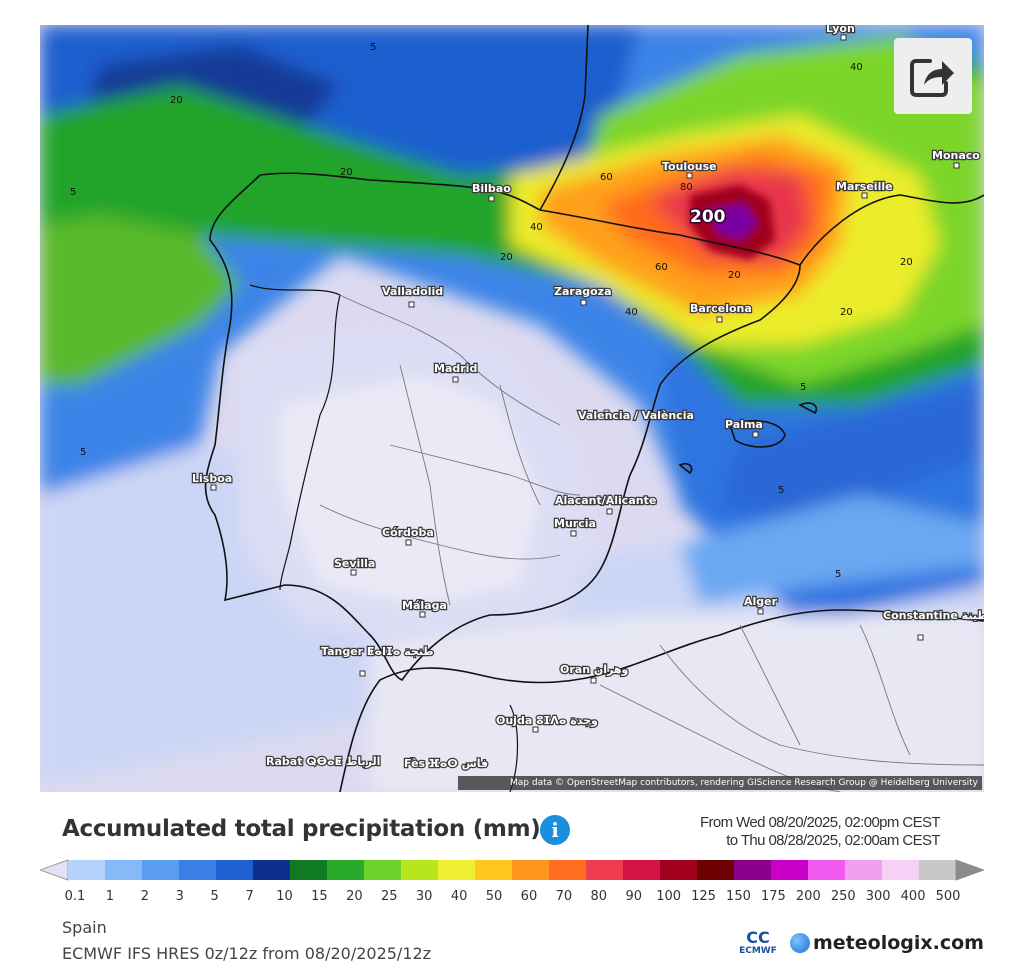 This screenshot has height=972, width=1024. I want to click on city-fes: Fès ⴼⴰⵙ فاس, so click(446, 763).